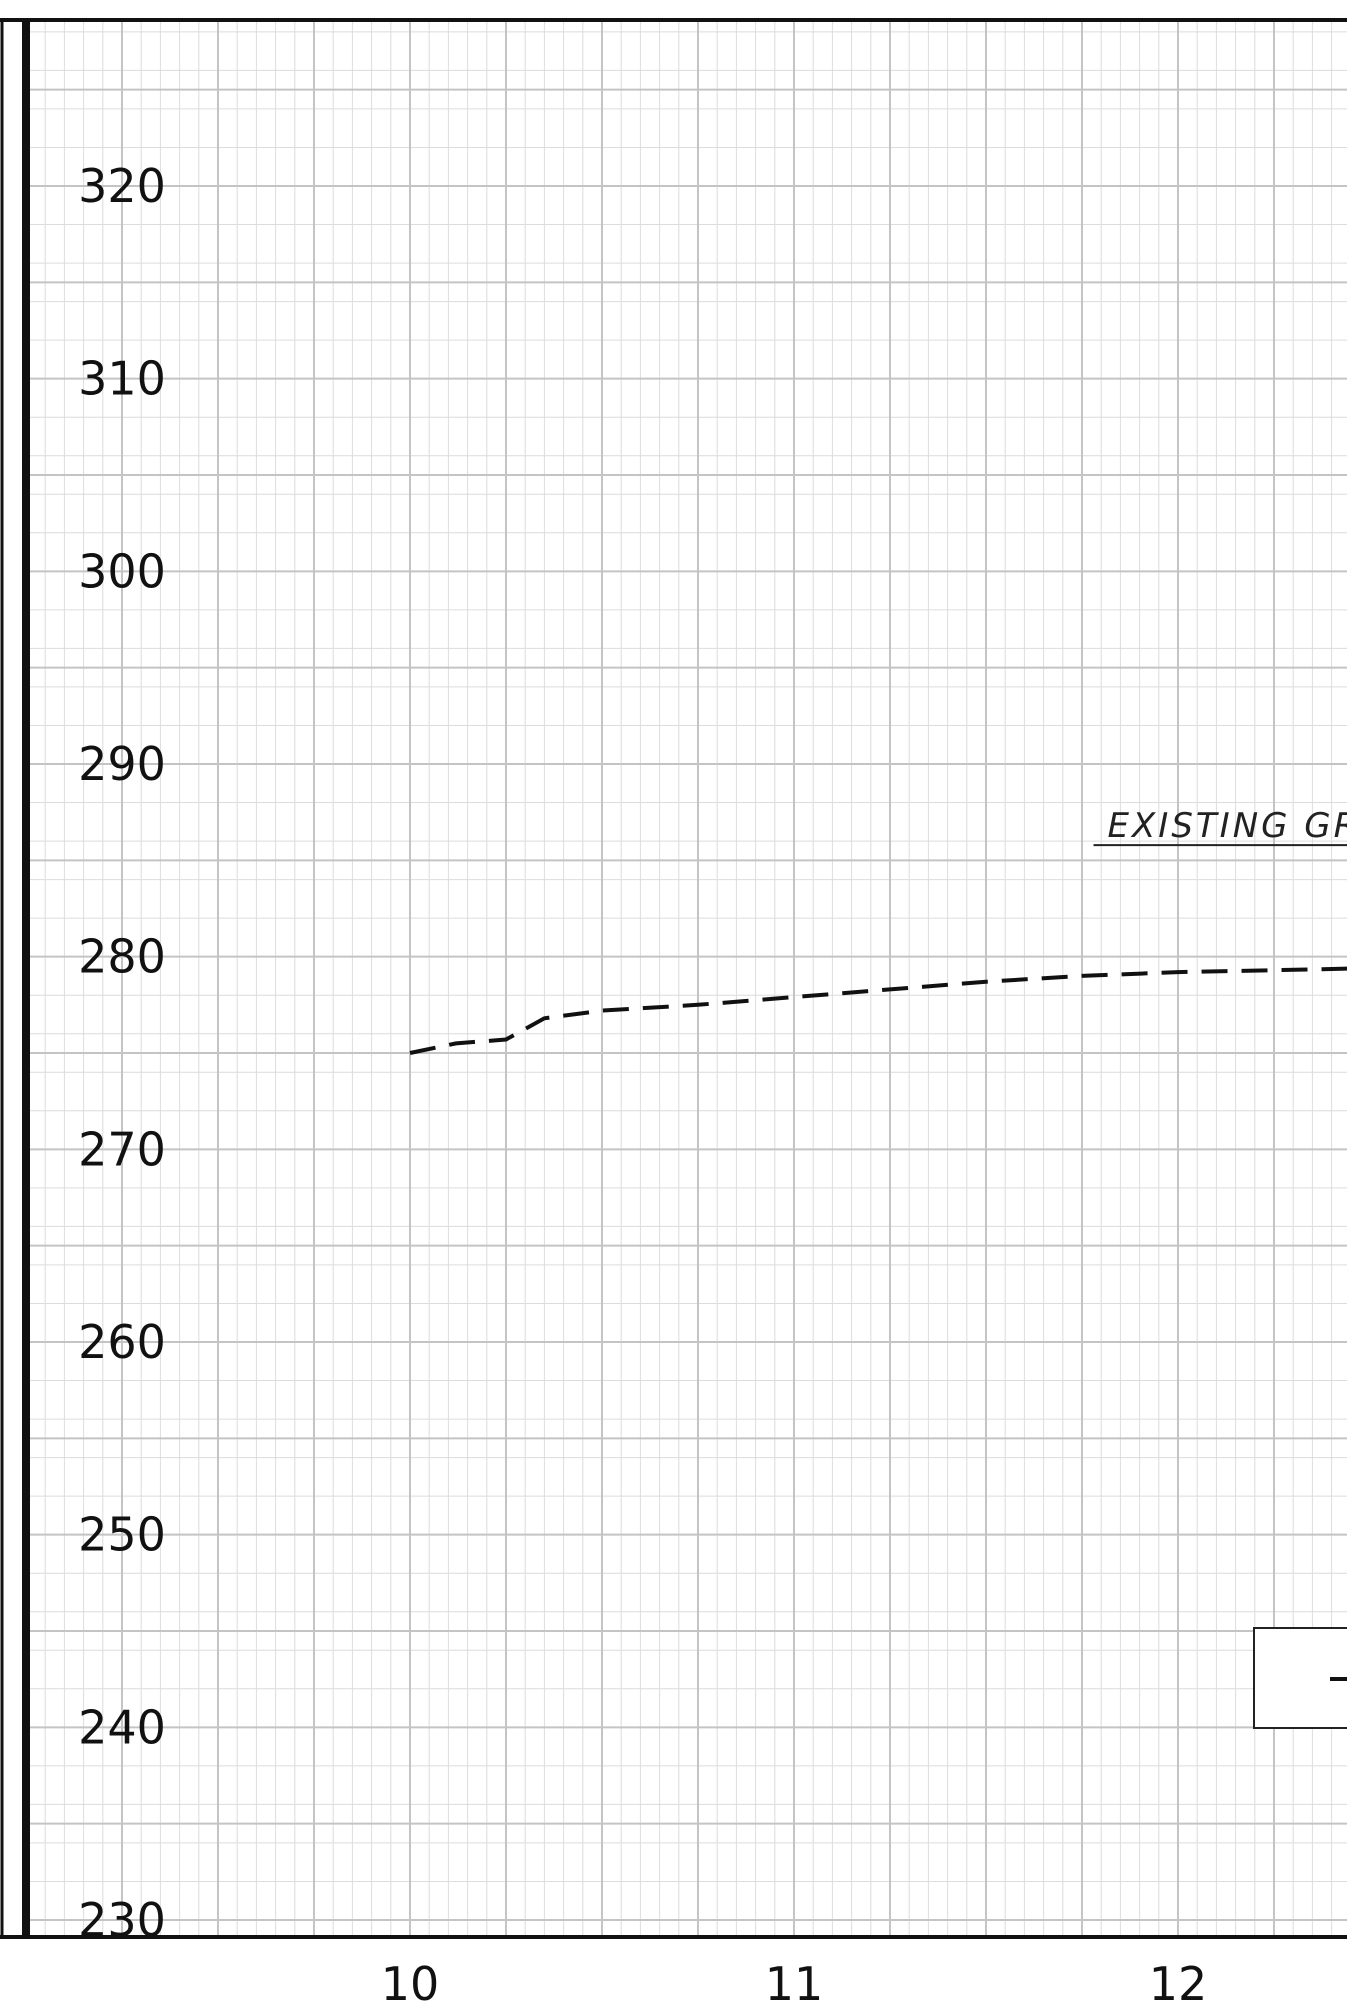  I want to click on x-tick-labels: 10 11 12, so click(794, 1984).